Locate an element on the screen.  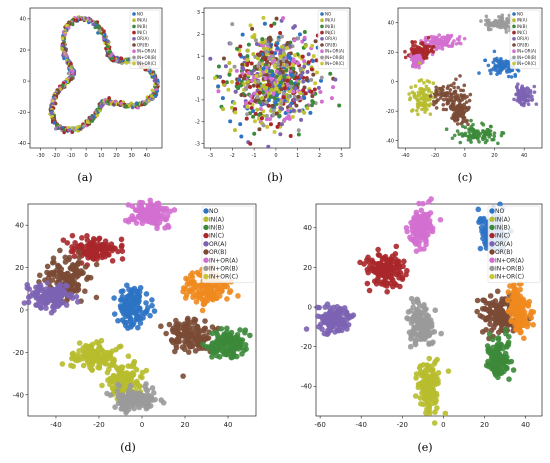
x-tick-label: -30 is located at coordinates (41, 156).